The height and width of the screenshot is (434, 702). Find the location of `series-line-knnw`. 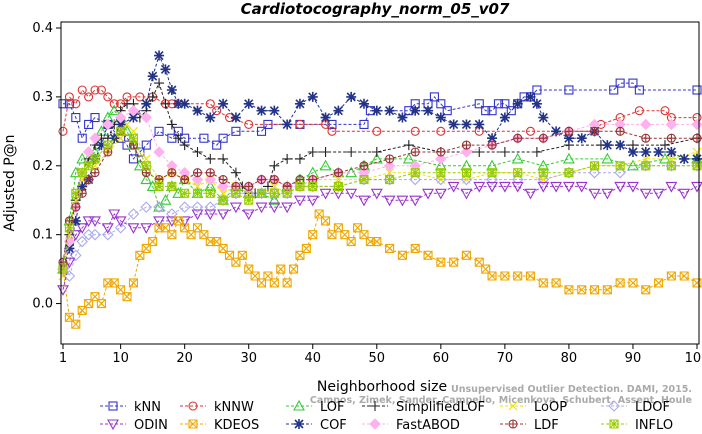

series-line-knnw is located at coordinates (379, 110).